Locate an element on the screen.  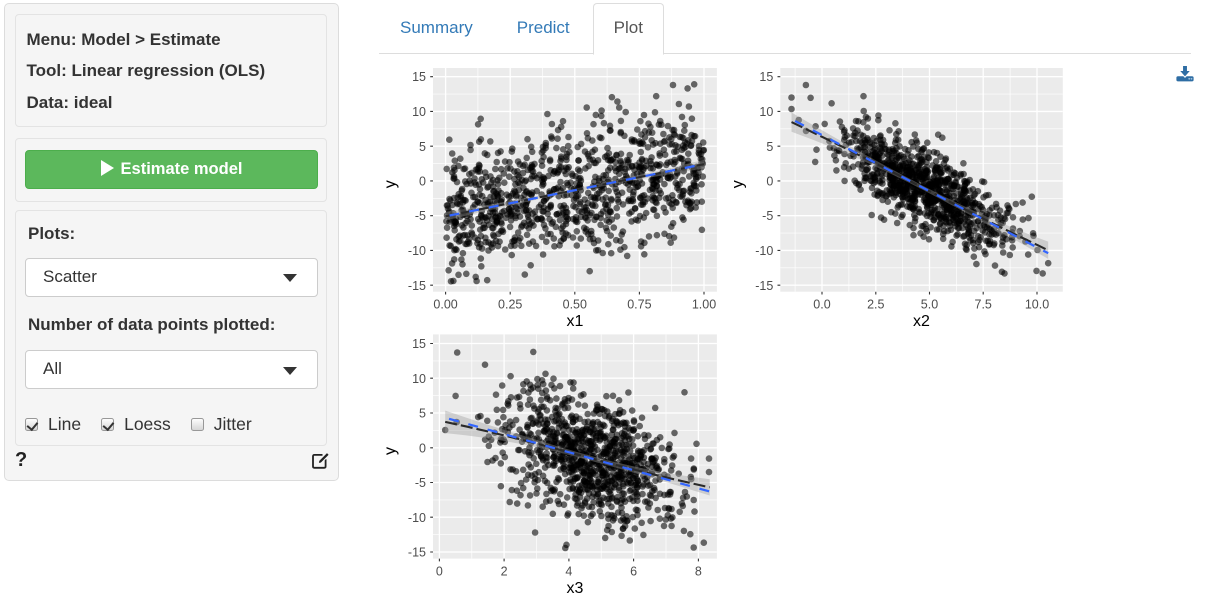
svg-text: 1.00 is located at coordinates (704, 305).